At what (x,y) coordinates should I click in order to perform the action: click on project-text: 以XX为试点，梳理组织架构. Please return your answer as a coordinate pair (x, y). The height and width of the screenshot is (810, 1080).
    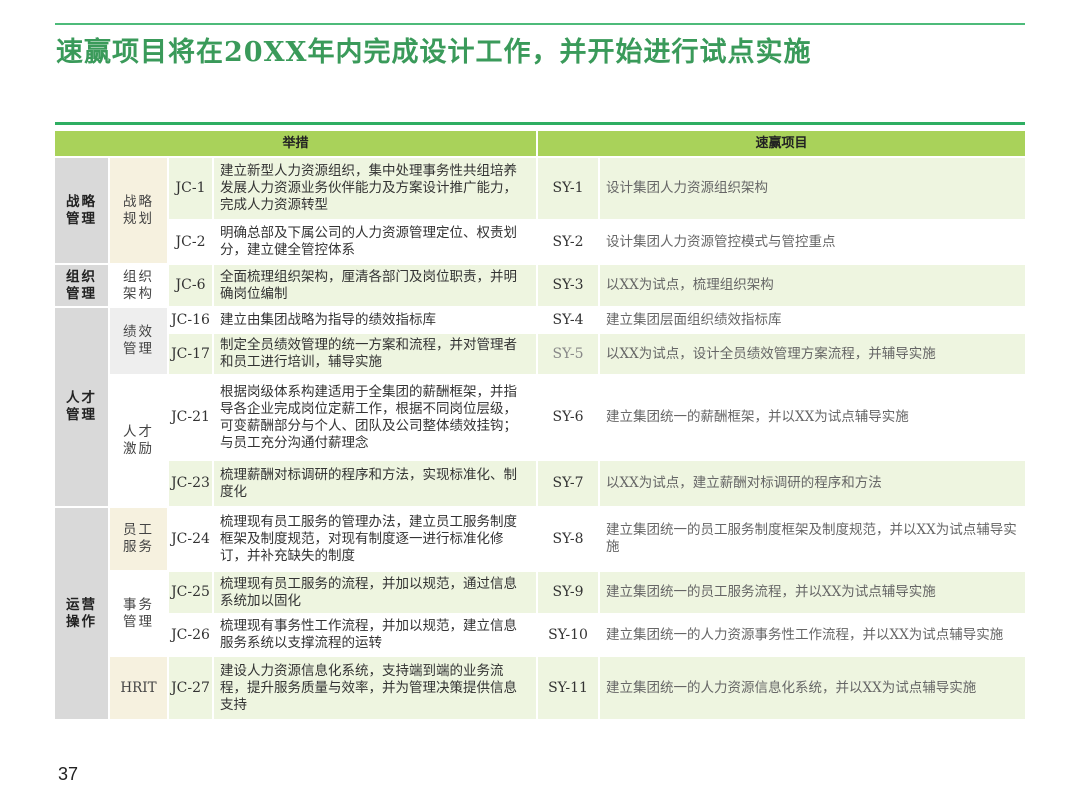
    Looking at the image, I should click on (812, 285).